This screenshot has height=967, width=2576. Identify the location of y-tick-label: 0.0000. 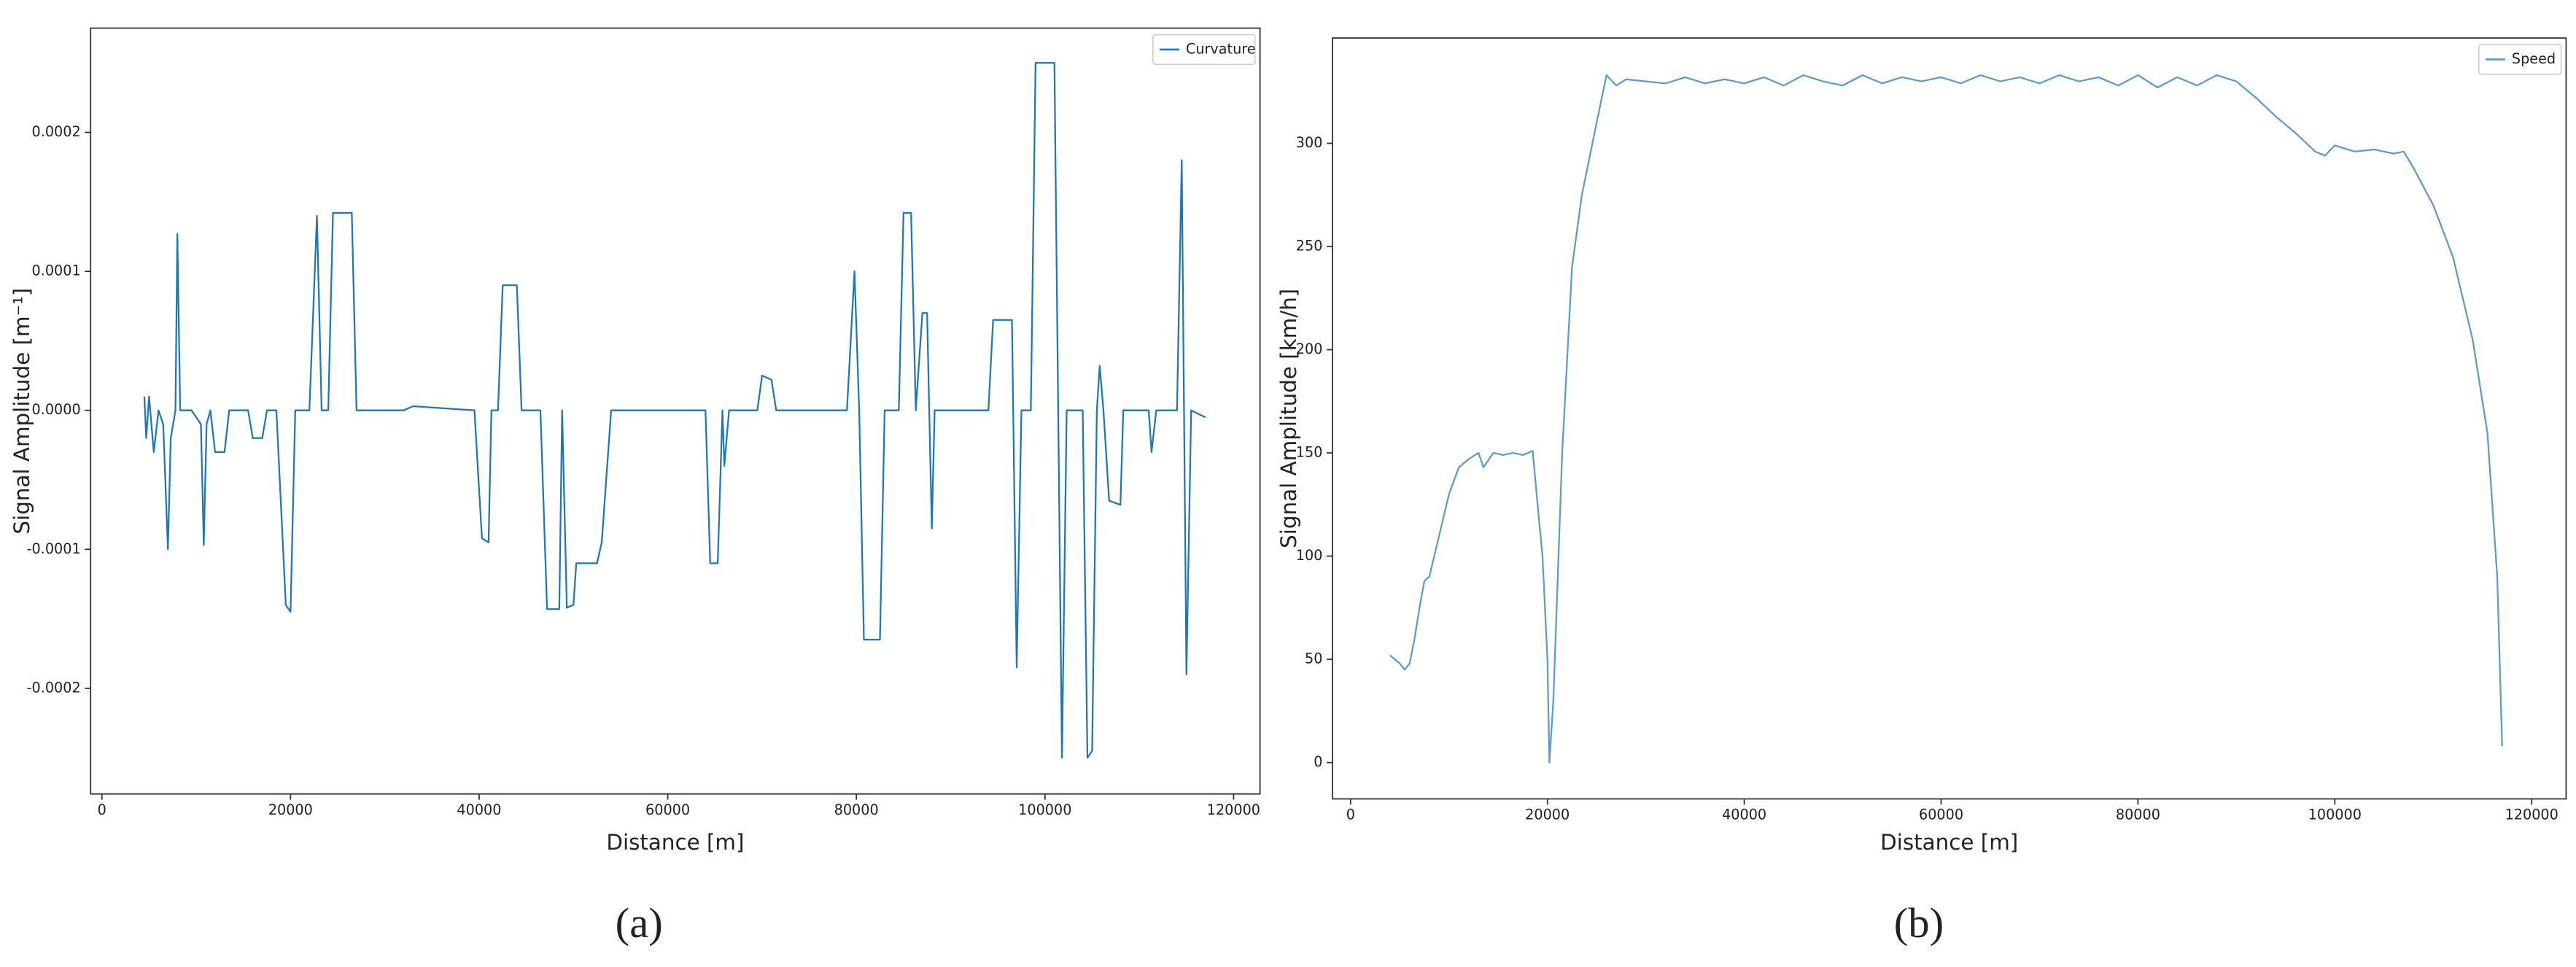
(56, 409).